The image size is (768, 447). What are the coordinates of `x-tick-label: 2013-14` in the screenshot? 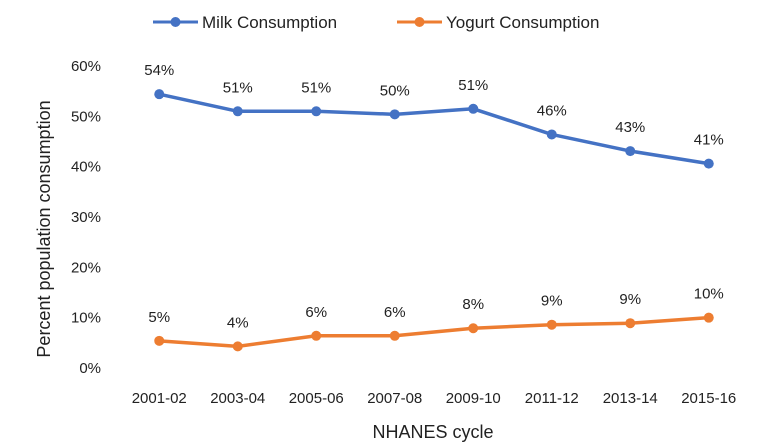 It's located at (630, 398).